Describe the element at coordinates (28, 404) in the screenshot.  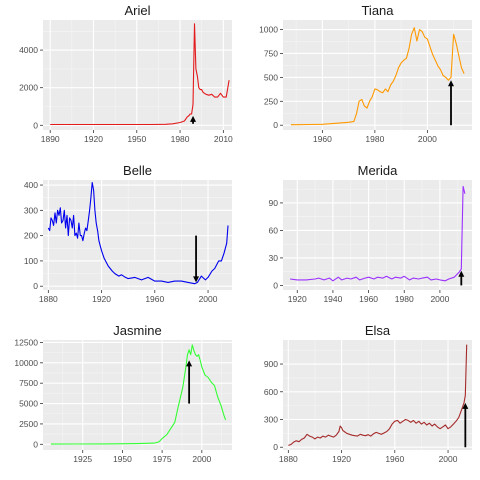
I see `y-tick-label: 5000` at that location.